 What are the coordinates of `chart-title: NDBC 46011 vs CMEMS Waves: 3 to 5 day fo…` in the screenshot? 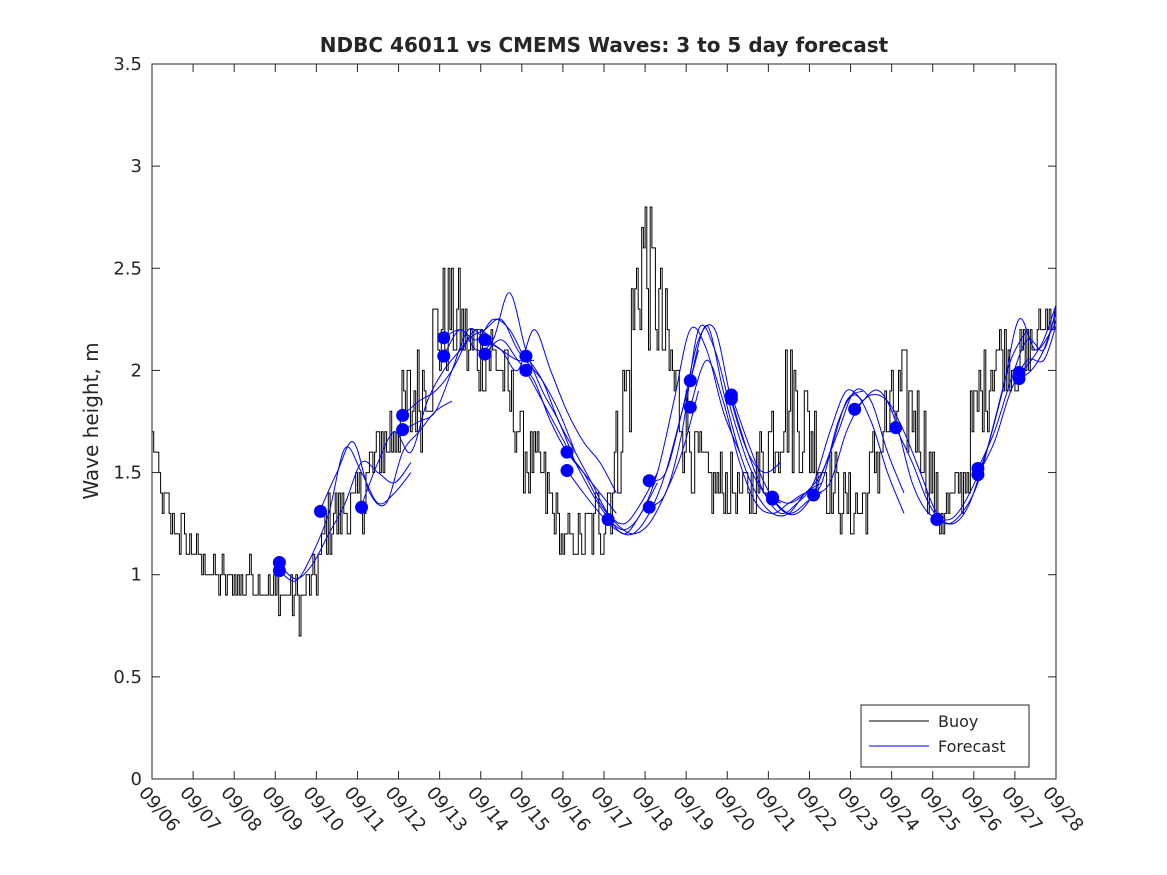 It's located at (604, 45).